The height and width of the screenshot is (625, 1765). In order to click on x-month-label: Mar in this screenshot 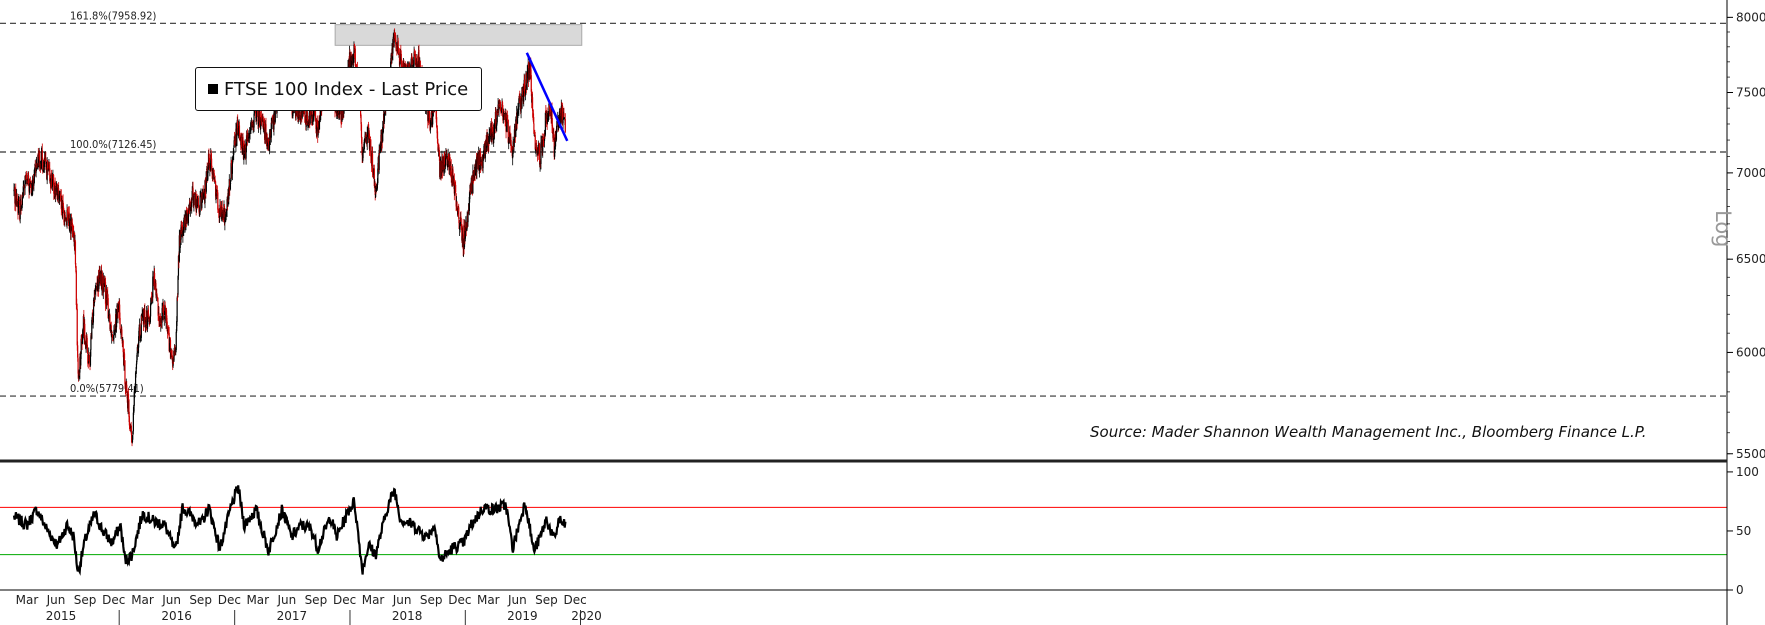, I will do `click(257, 600)`.